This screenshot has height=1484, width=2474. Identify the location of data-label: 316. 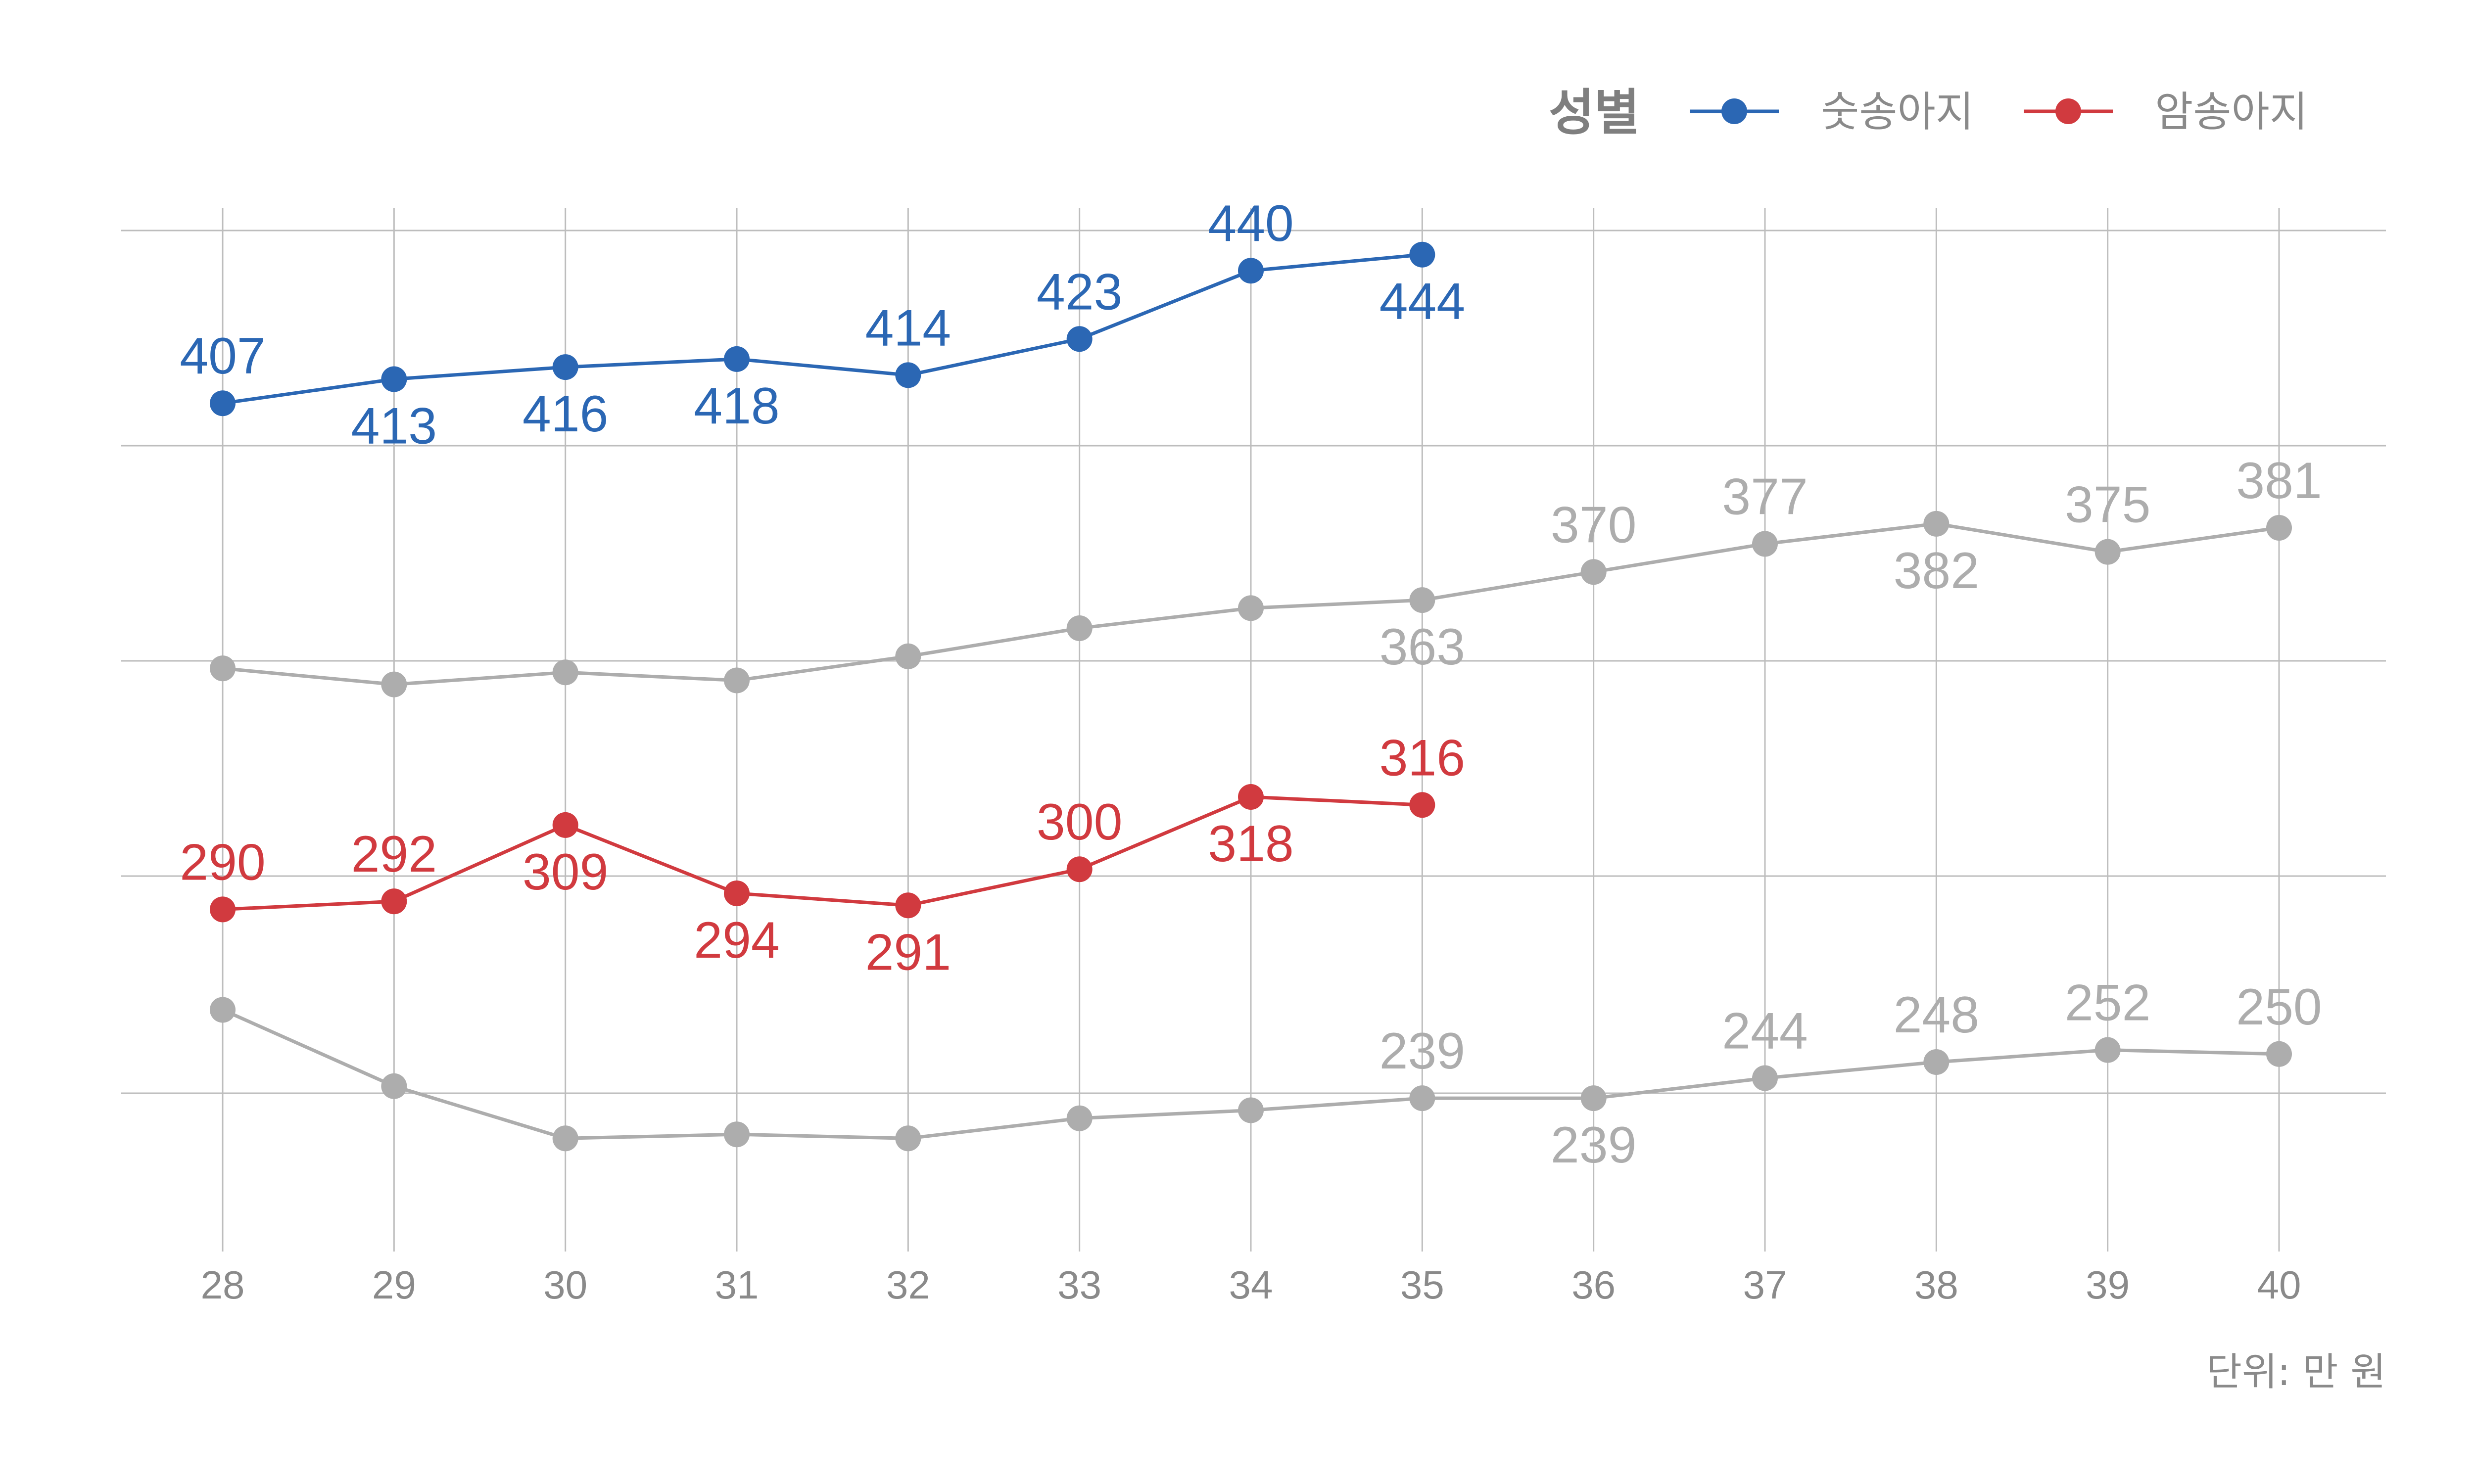
(1423, 758).